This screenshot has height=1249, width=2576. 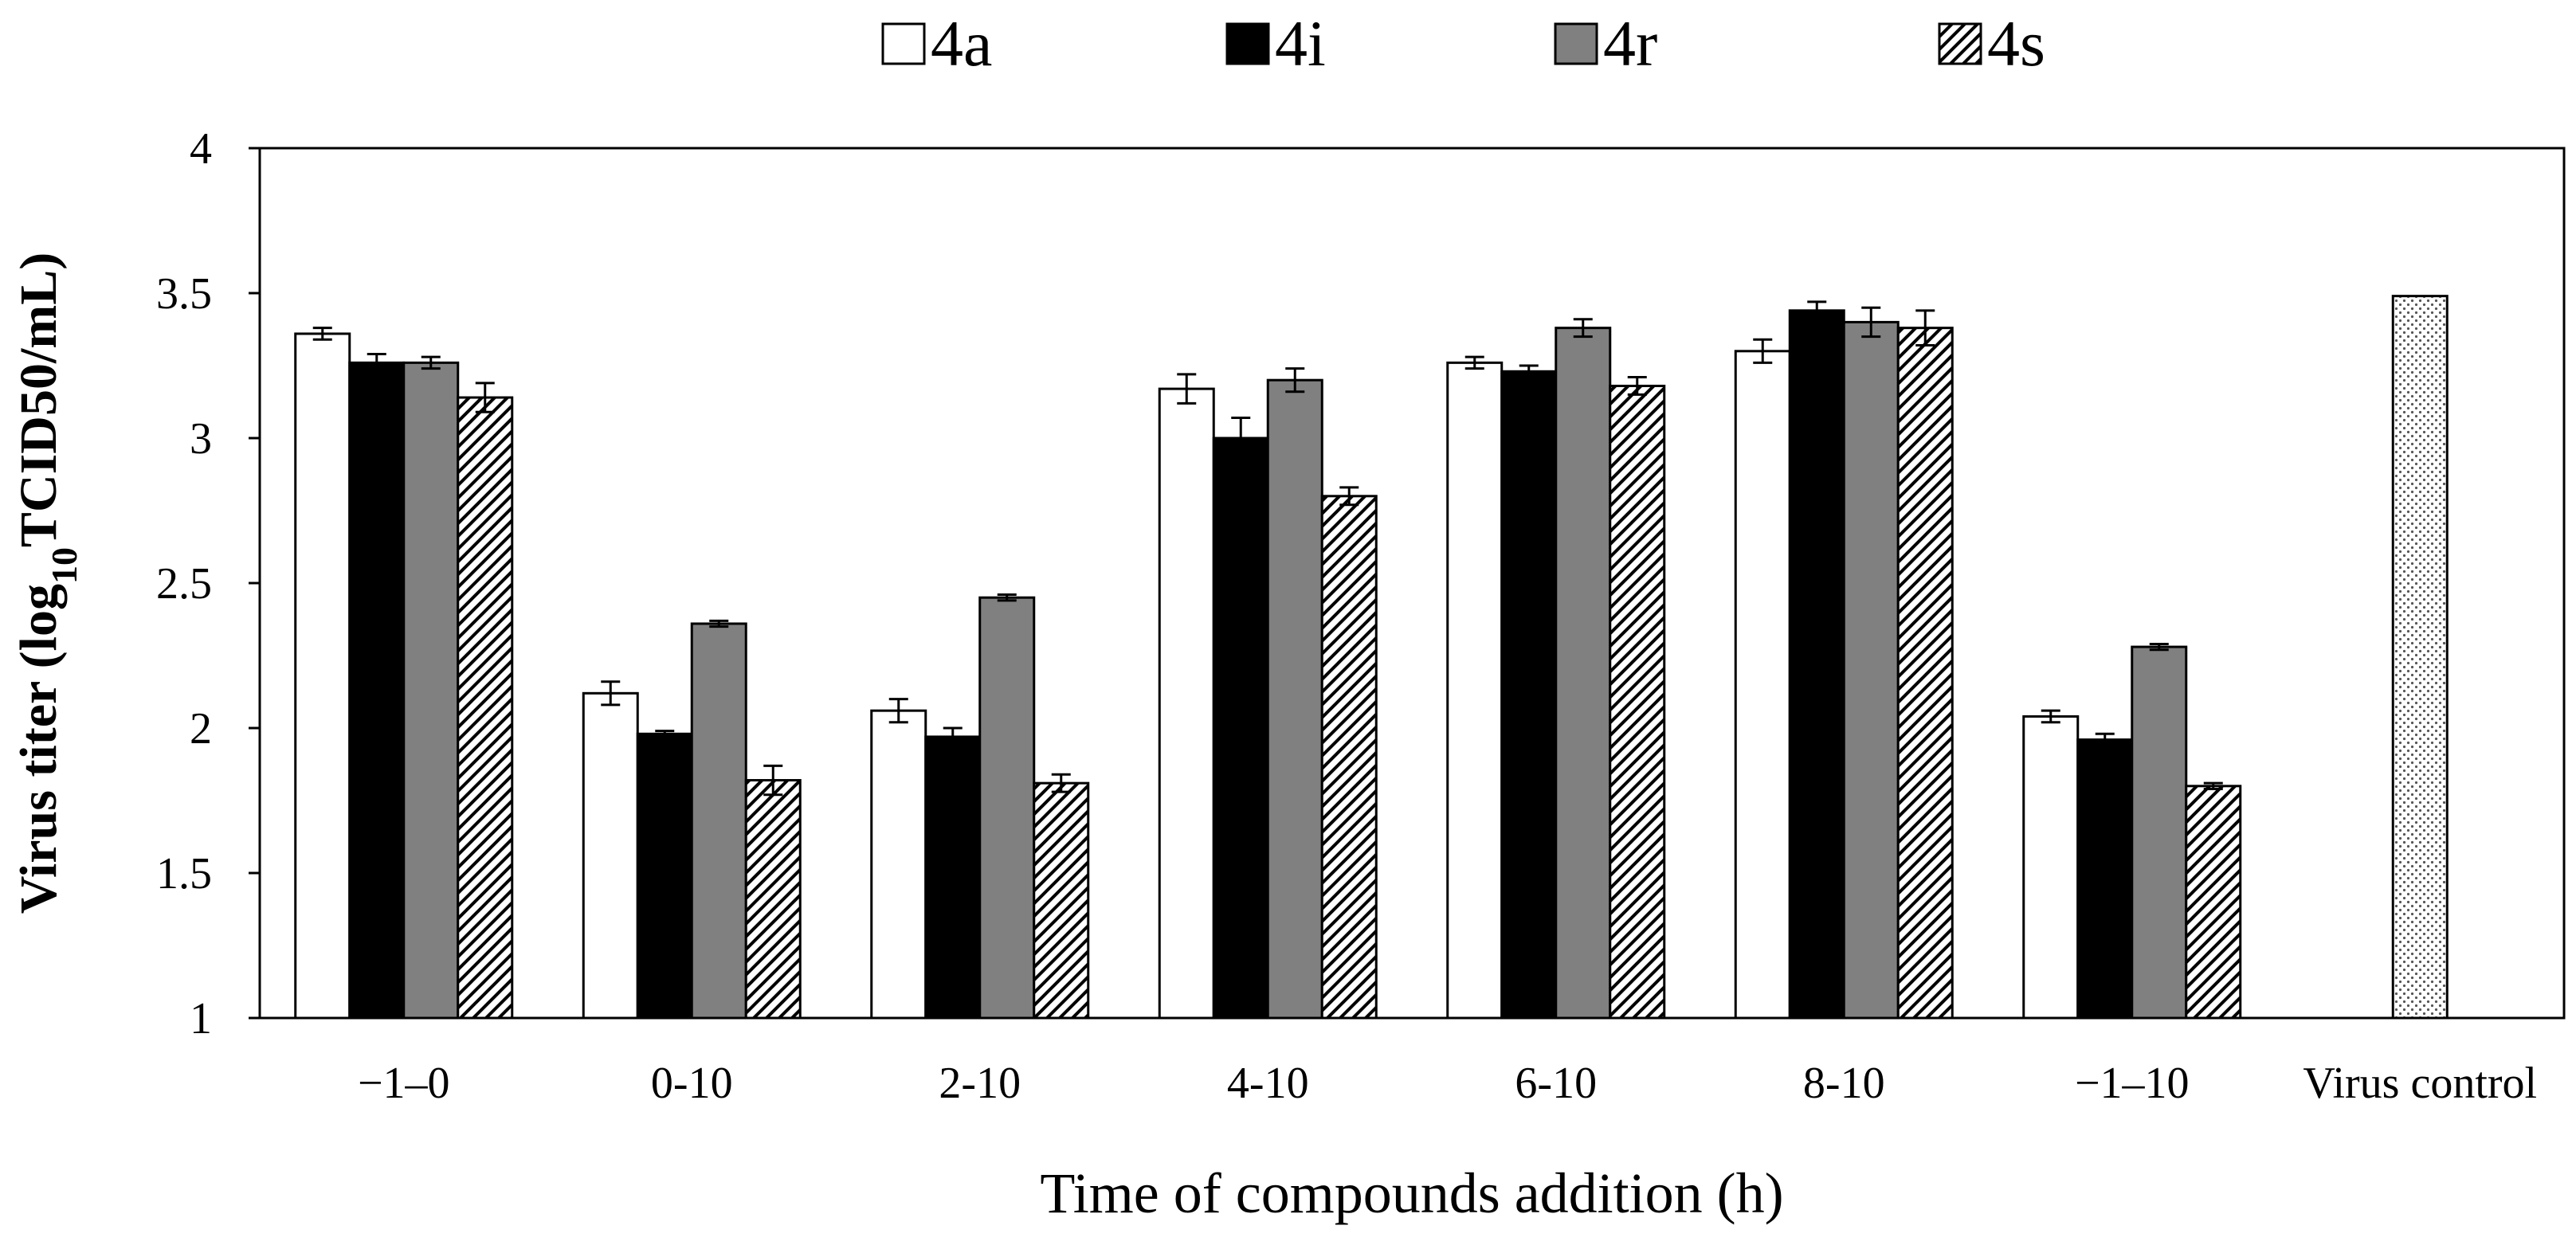 I want to click on y-tick-label: 3, so click(x=201, y=439).